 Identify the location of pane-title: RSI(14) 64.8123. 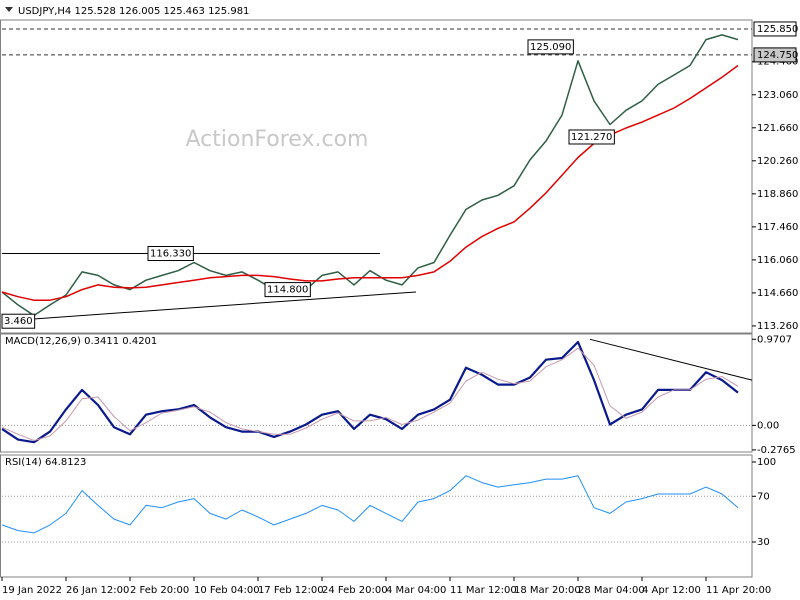
(45, 462).